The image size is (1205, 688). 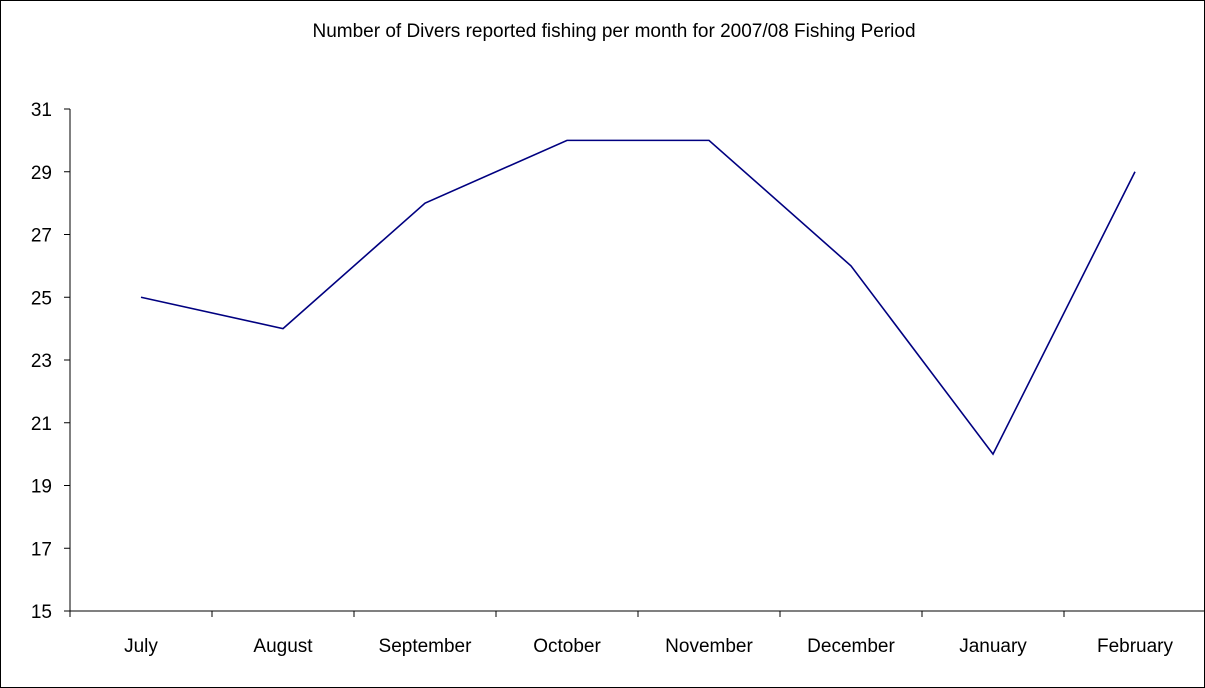 What do you see at coordinates (41, 612) in the screenshot?
I see `y-tick-label: 15` at bounding box center [41, 612].